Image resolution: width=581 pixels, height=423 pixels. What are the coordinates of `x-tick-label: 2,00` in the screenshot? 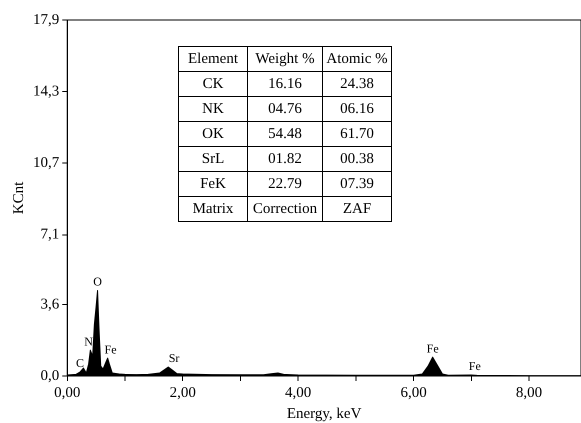 It's located at (183, 392).